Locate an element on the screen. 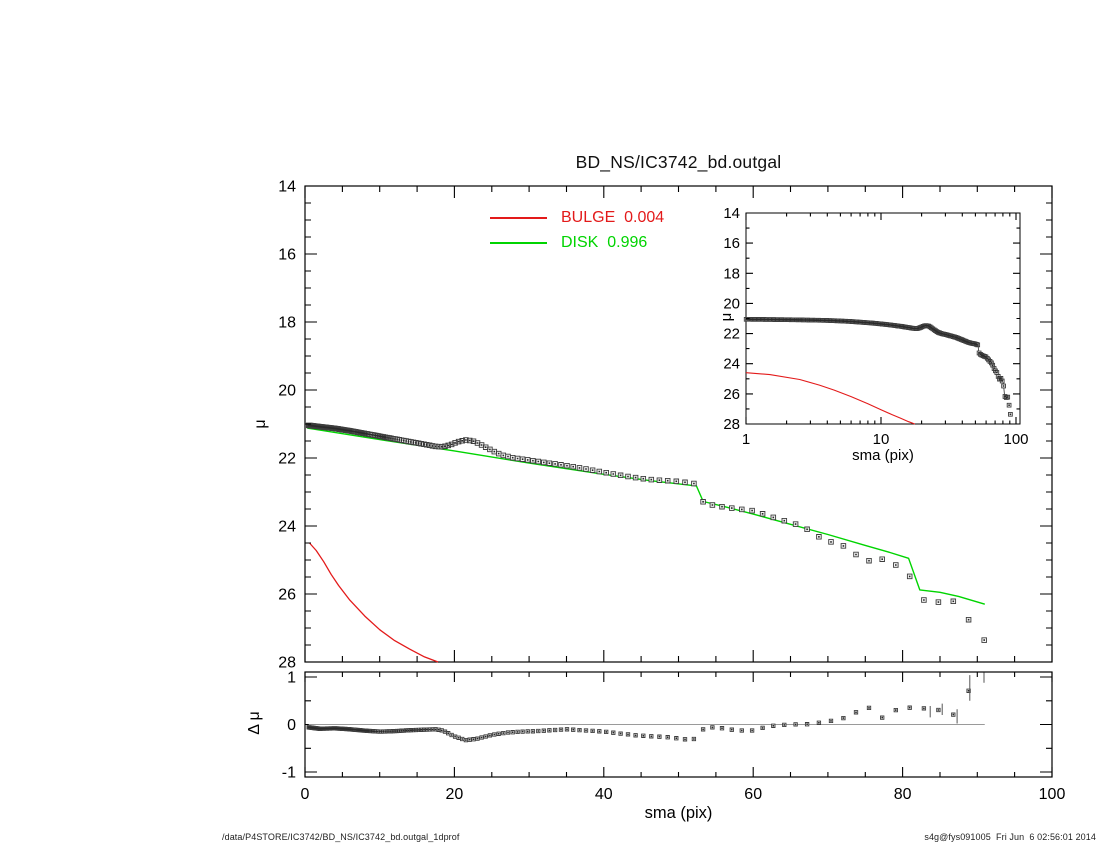 This screenshot has width=1100, height=850. residual-data-points is located at coordinates (638, 715).